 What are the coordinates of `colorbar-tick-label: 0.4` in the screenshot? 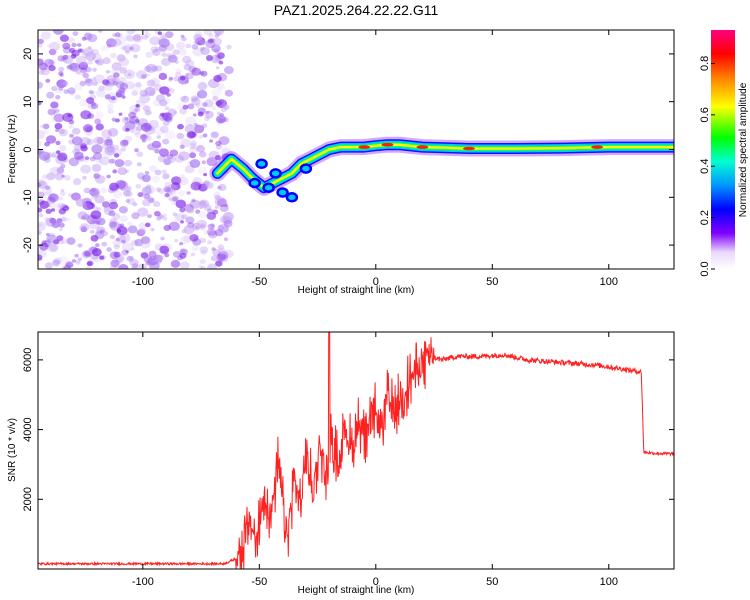 It's located at (705, 166).